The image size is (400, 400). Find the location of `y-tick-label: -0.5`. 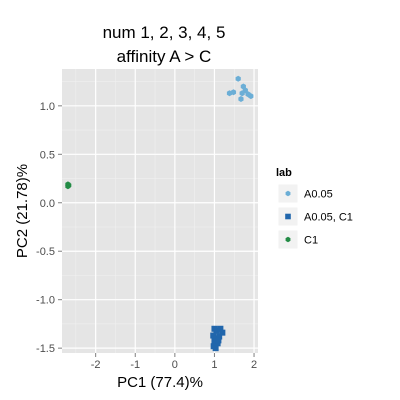

y-tick-label: -0.5 is located at coordinates (45, 252).